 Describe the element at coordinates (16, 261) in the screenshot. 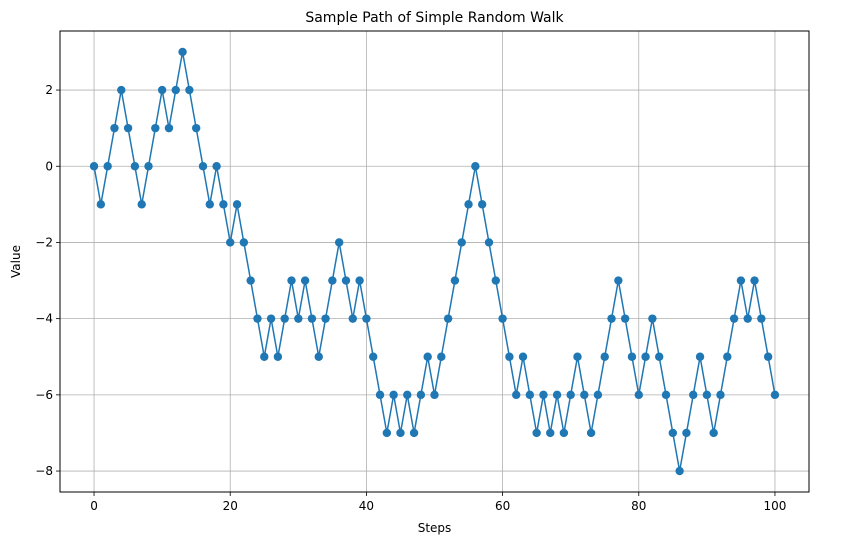

I see `y-axis-label: Value` at that location.